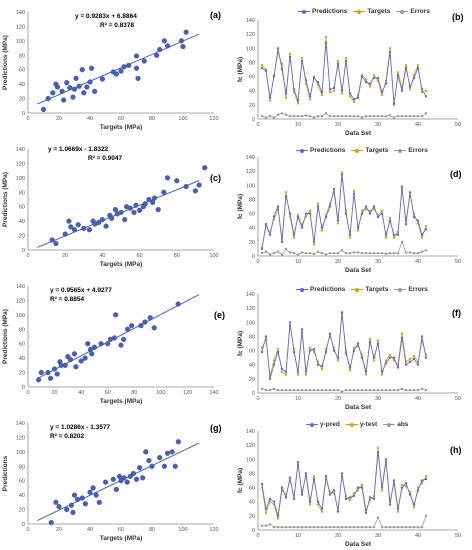 The image size is (472, 550). I want to click on legend-f-errors-label: Errors, so click(418, 289).